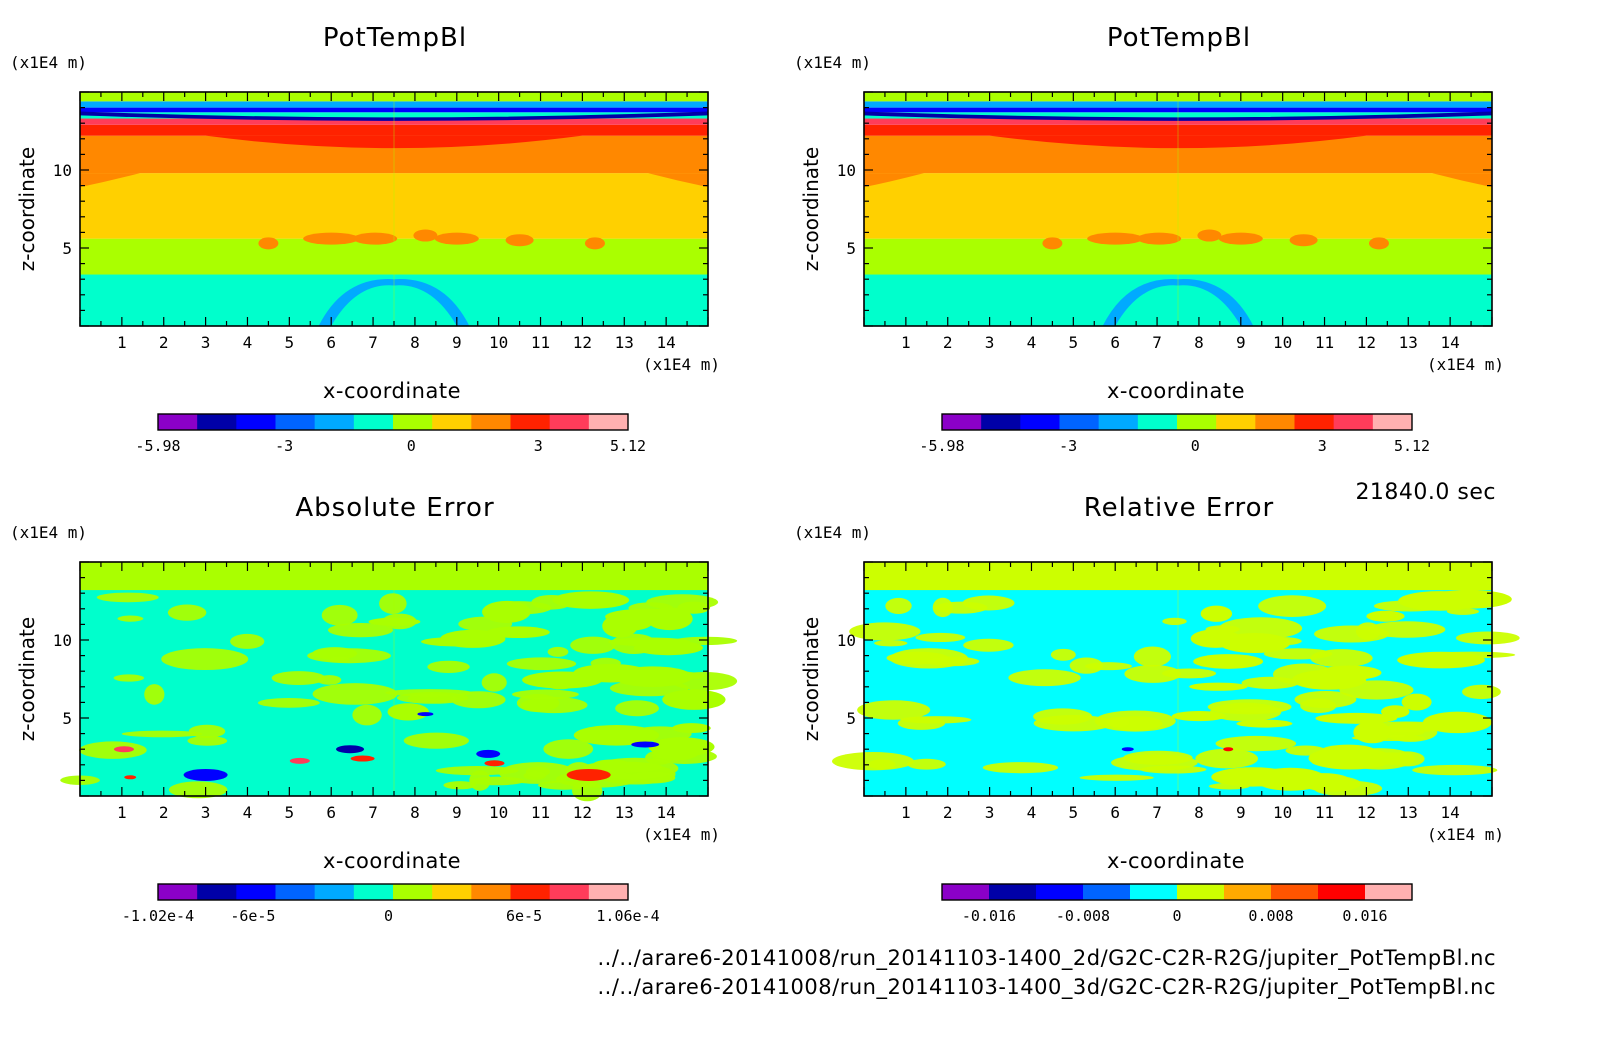 The height and width of the screenshot is (1054, 1604). Describe the element at coordinates (395, 38) in the screenshot. I see `chart-title: PotTempBl` at that location.